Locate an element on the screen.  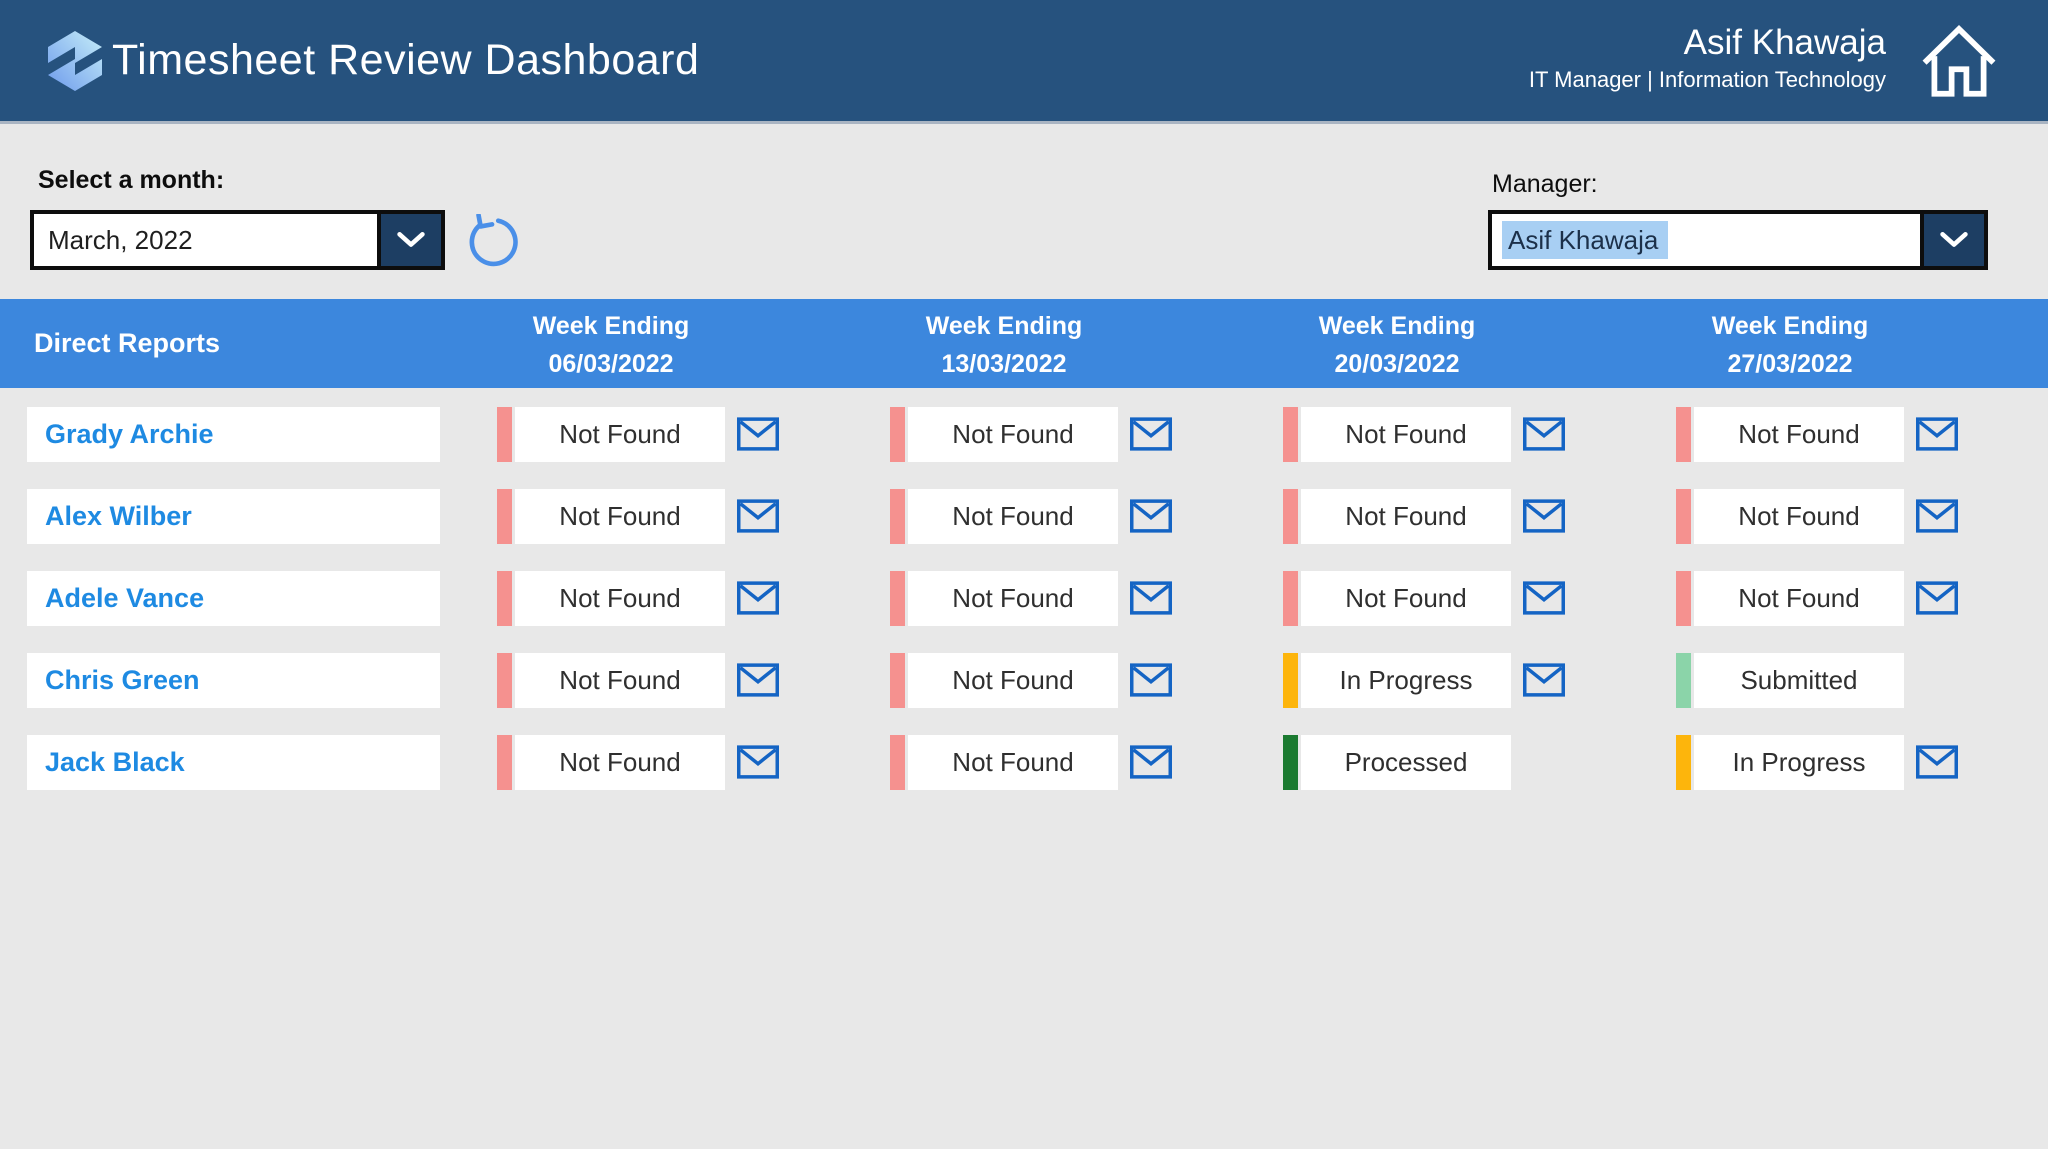
employee-name-card: Jack Black is located at coordinates (233, 762).